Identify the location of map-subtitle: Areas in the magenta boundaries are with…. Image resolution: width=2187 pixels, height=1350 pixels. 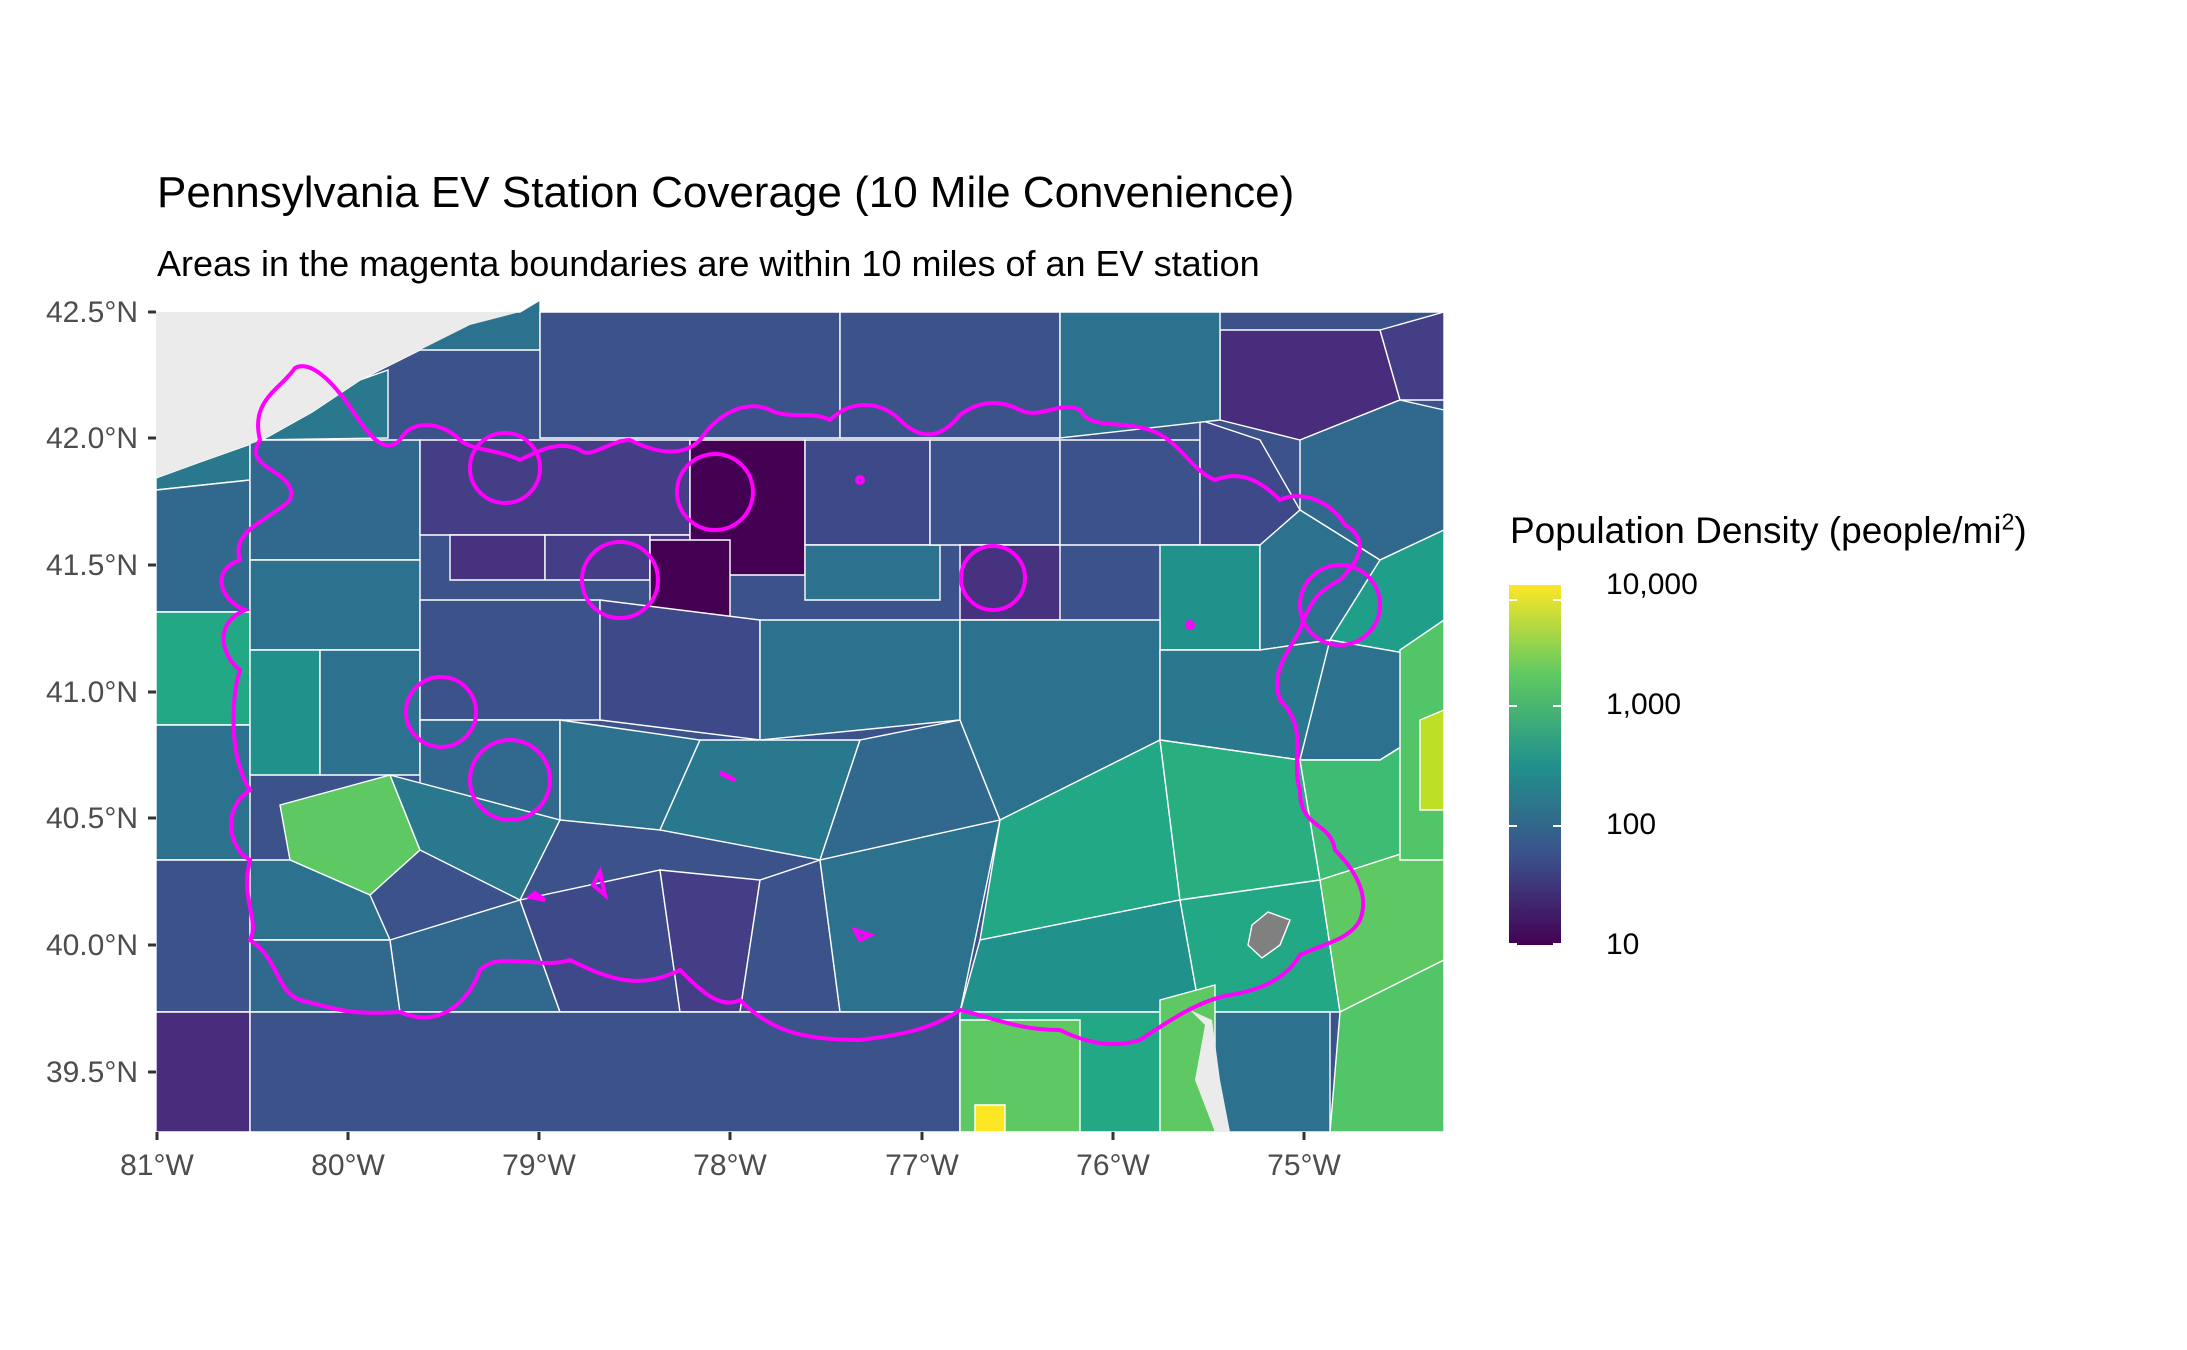
(708, 263).